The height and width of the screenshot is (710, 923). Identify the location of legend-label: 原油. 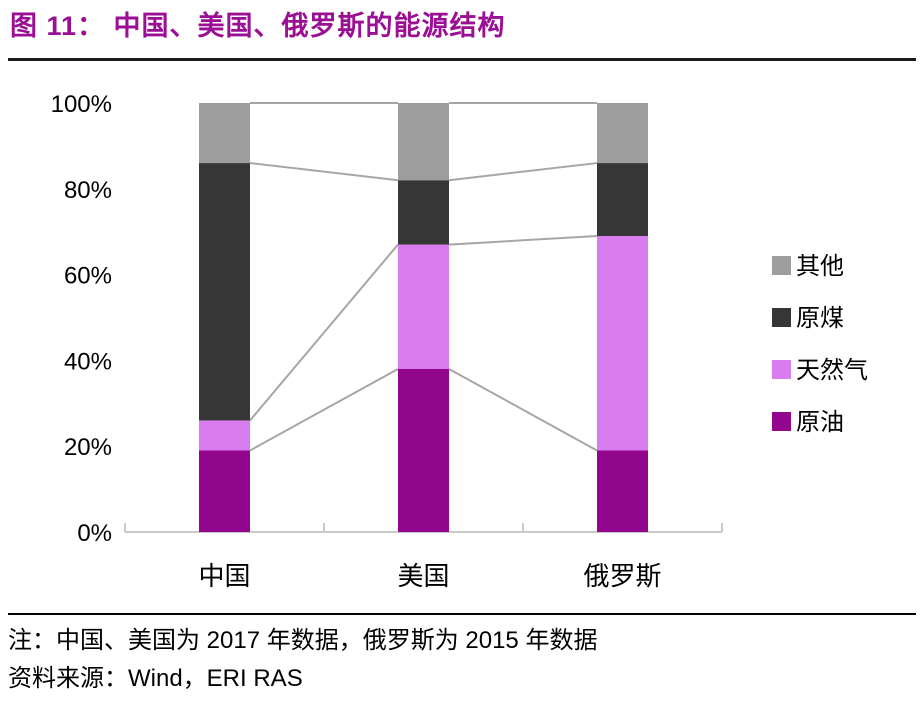
(820, 422).